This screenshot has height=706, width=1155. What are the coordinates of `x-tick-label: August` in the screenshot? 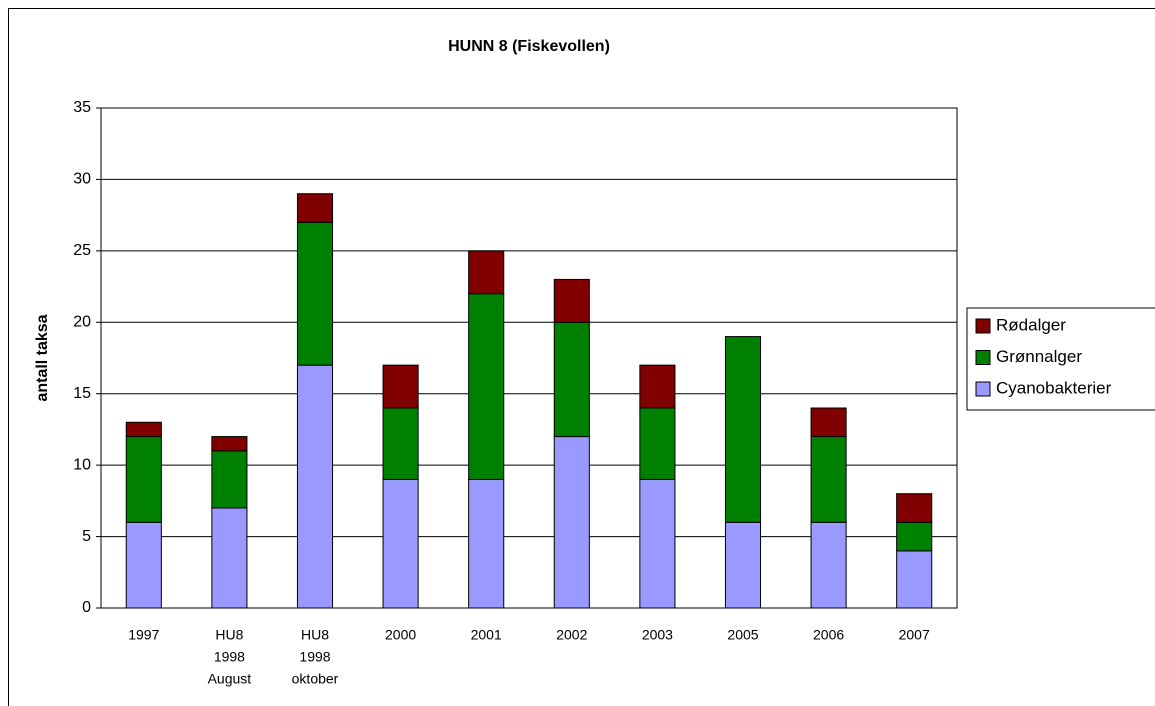 It's located at (230, 679).